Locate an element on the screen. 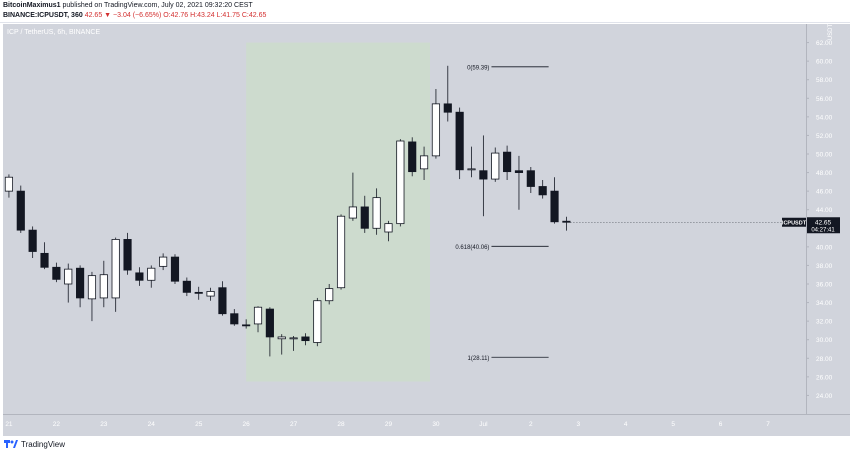  time-tick-label: 24 is located at coordinates (152, 424).